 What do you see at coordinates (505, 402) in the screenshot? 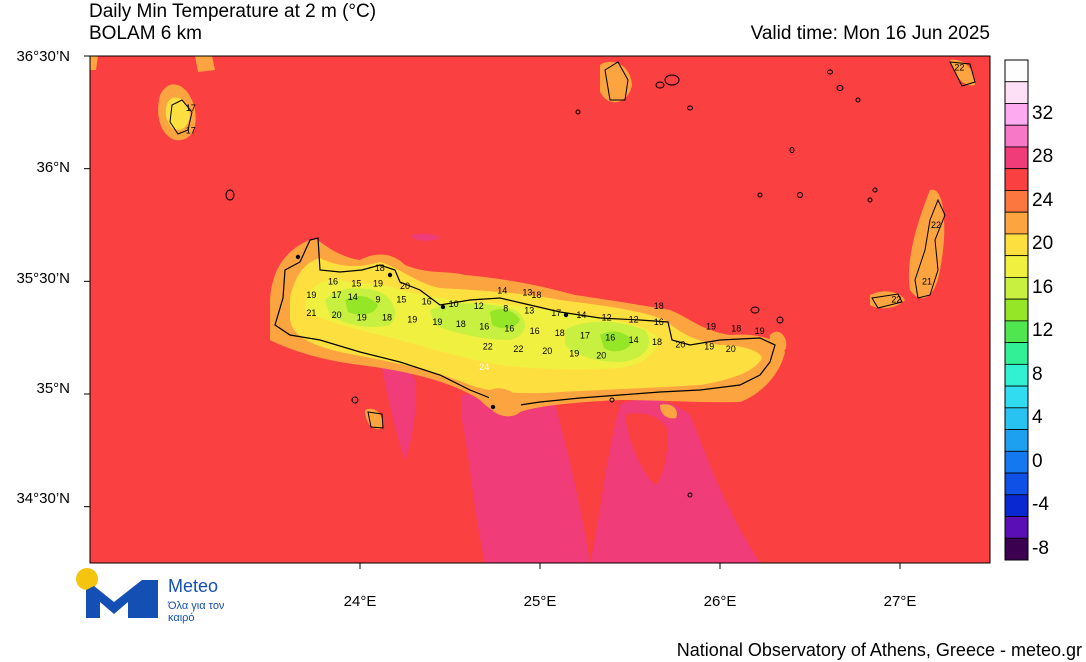
I see `dia-islet` at bounding box center [505, 402].